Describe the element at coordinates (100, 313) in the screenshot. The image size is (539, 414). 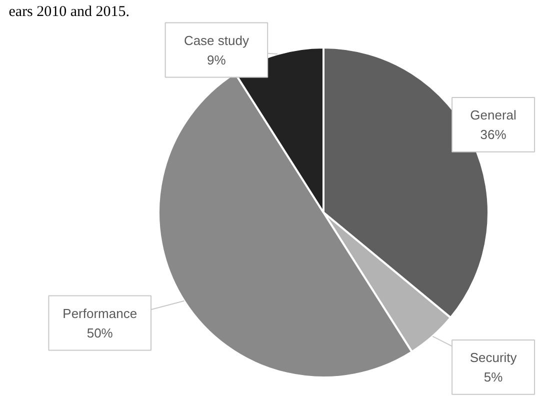
I see `slice-label: Performance` at that location.